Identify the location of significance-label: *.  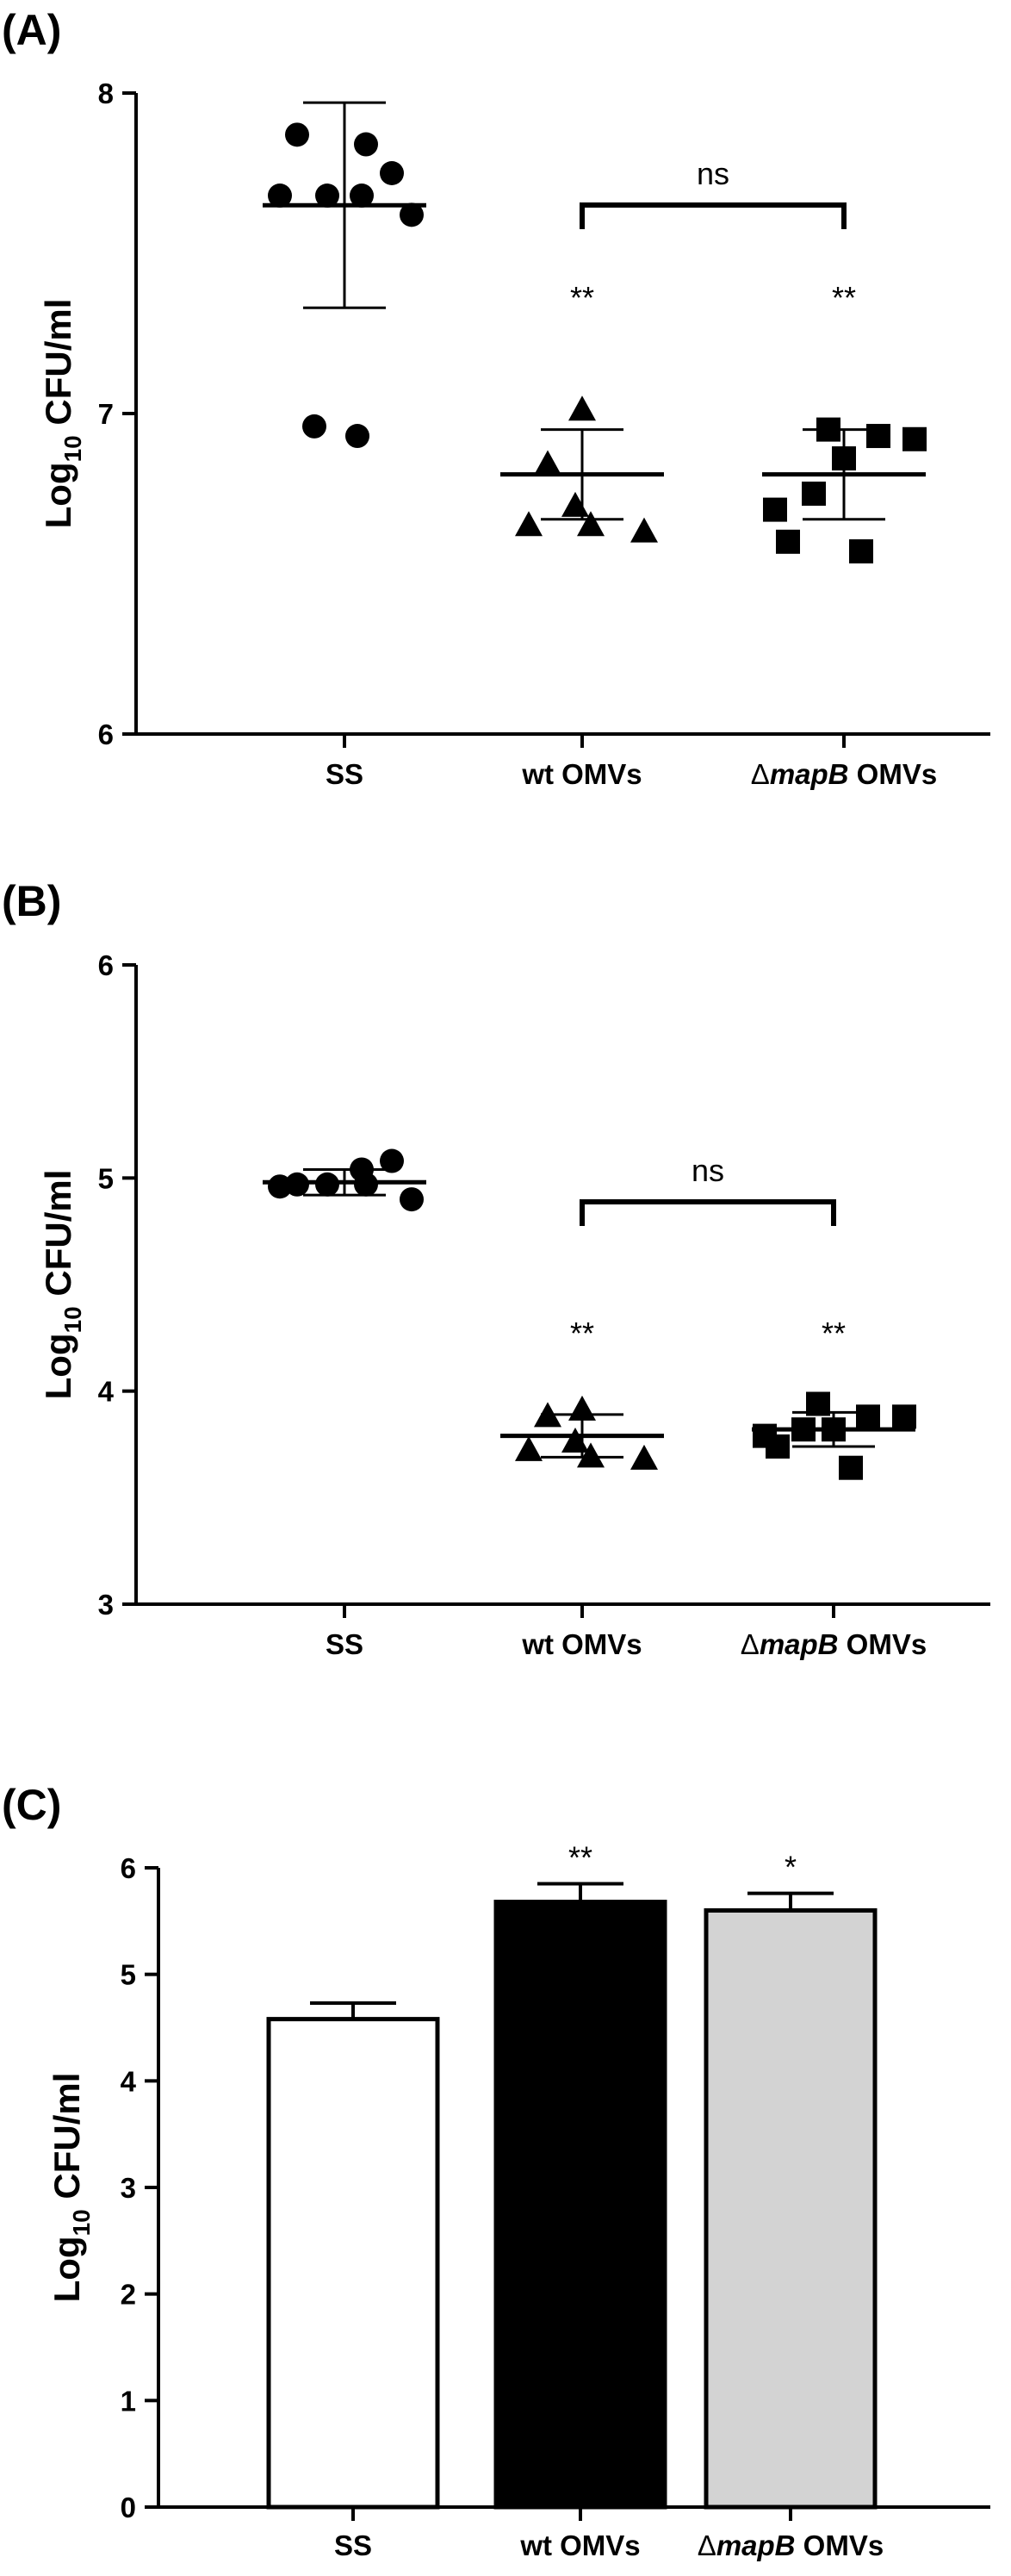
(791, 1868).